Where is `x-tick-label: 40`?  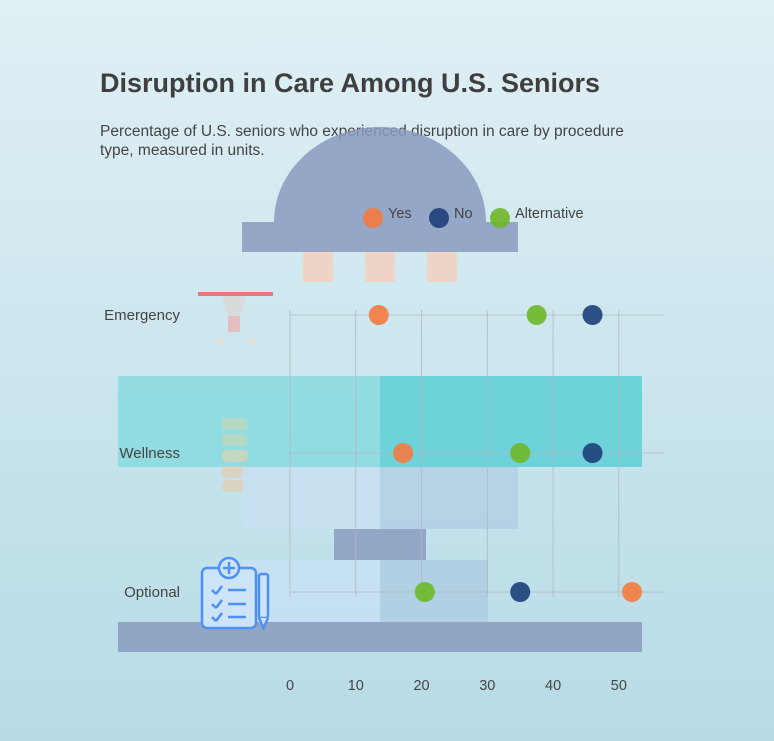
x-tick-label: 40 is located at coordinates (553, 686).